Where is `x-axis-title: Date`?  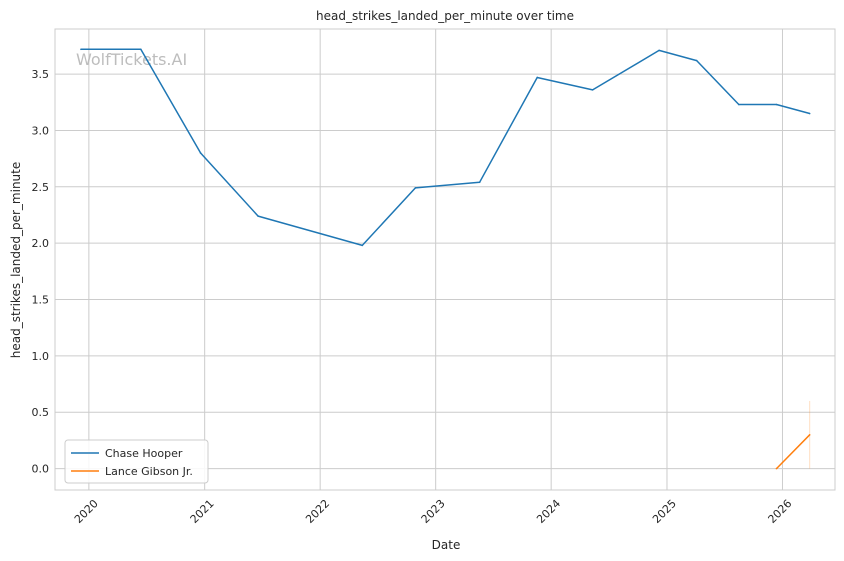
x-axis-title: Date is located at coordinates (446, 545).